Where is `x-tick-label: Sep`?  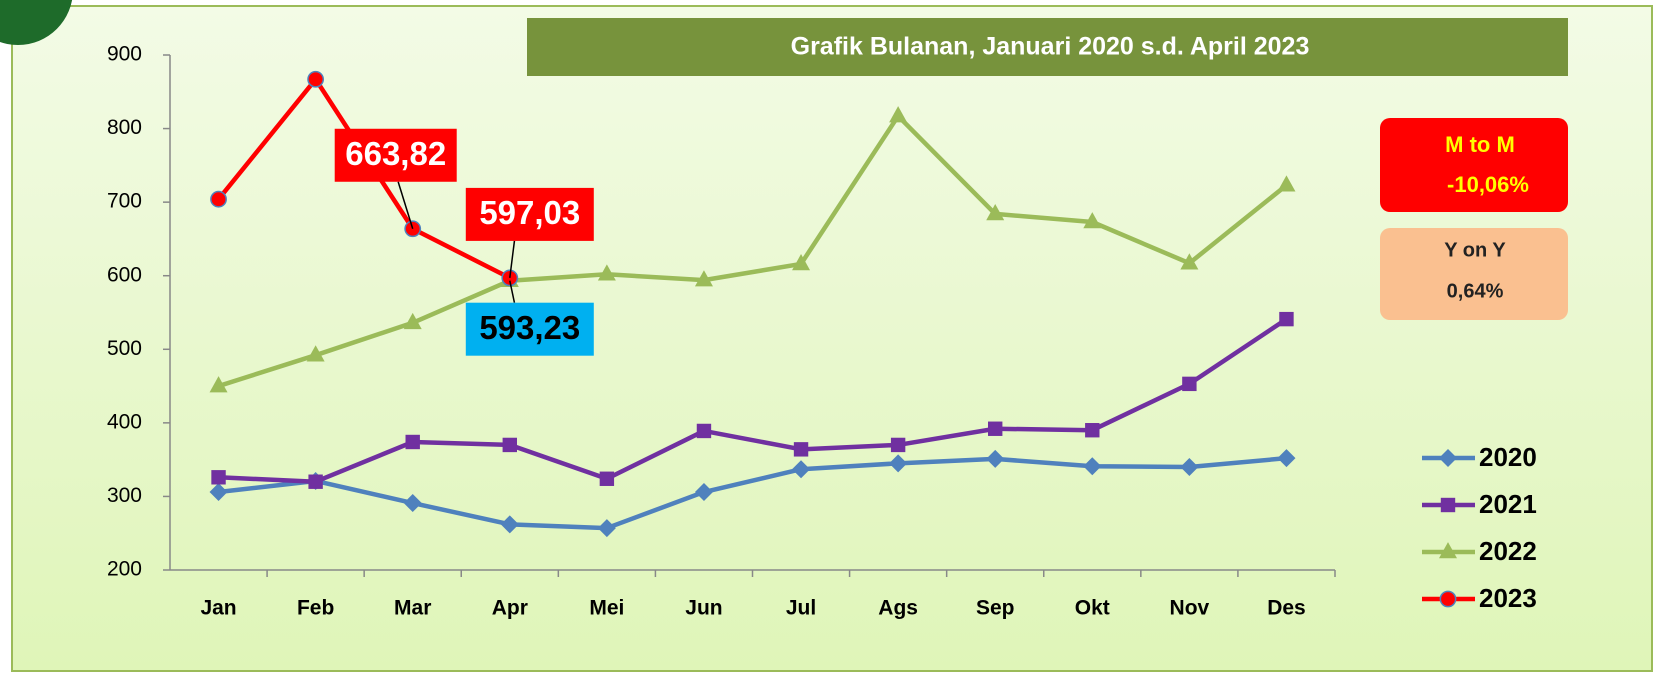 x-tick-label: Sep is located at coordinates (995, 608).